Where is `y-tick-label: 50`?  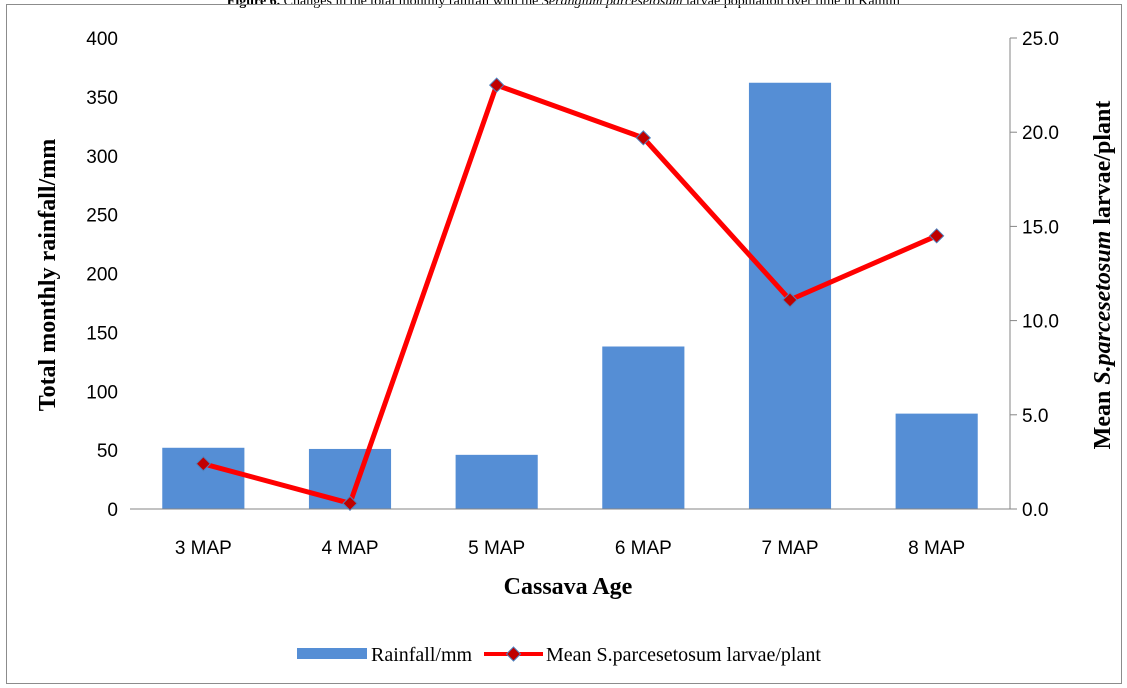
y-tick-label: 50 is located at coordinates (107, 451).